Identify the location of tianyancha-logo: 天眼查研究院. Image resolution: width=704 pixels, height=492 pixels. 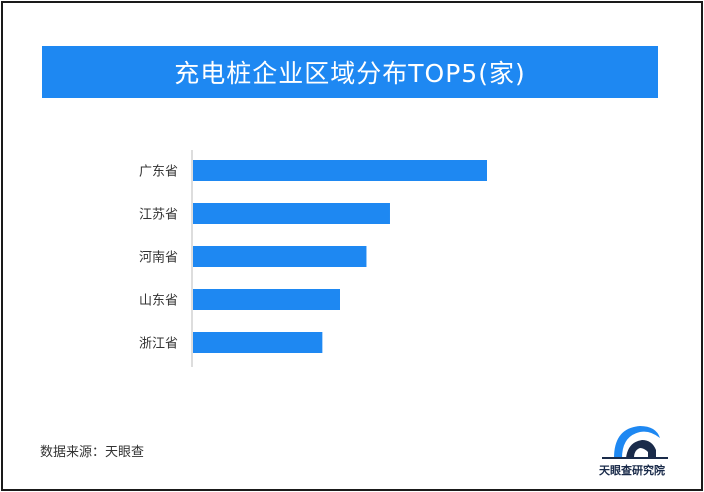
(632, 450).